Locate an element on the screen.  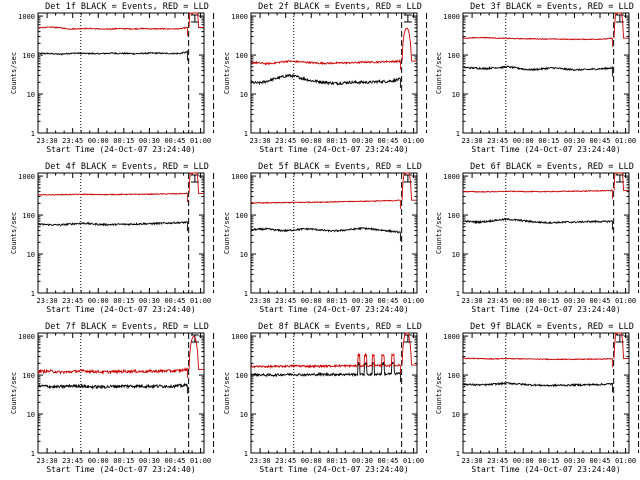
panel-title: Det 3f BLACK = Events, RED = LLD is located at coordinates (552, 7).